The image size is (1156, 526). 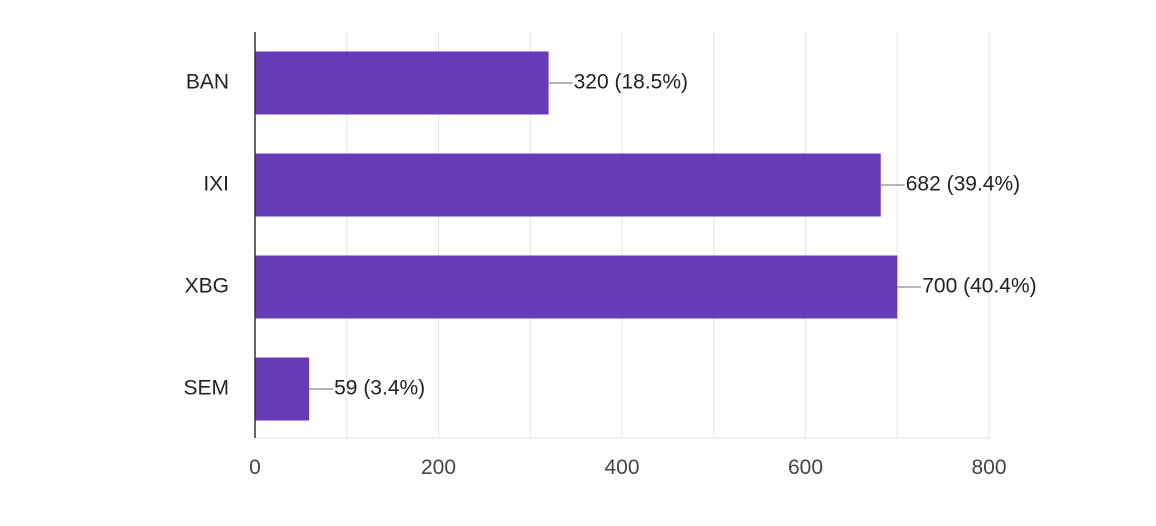 What do you see at coordinates (379, 388) in the screenshot?
I see `data-label-sem: 59 (3.4%)` at bounding box center [379, 388].